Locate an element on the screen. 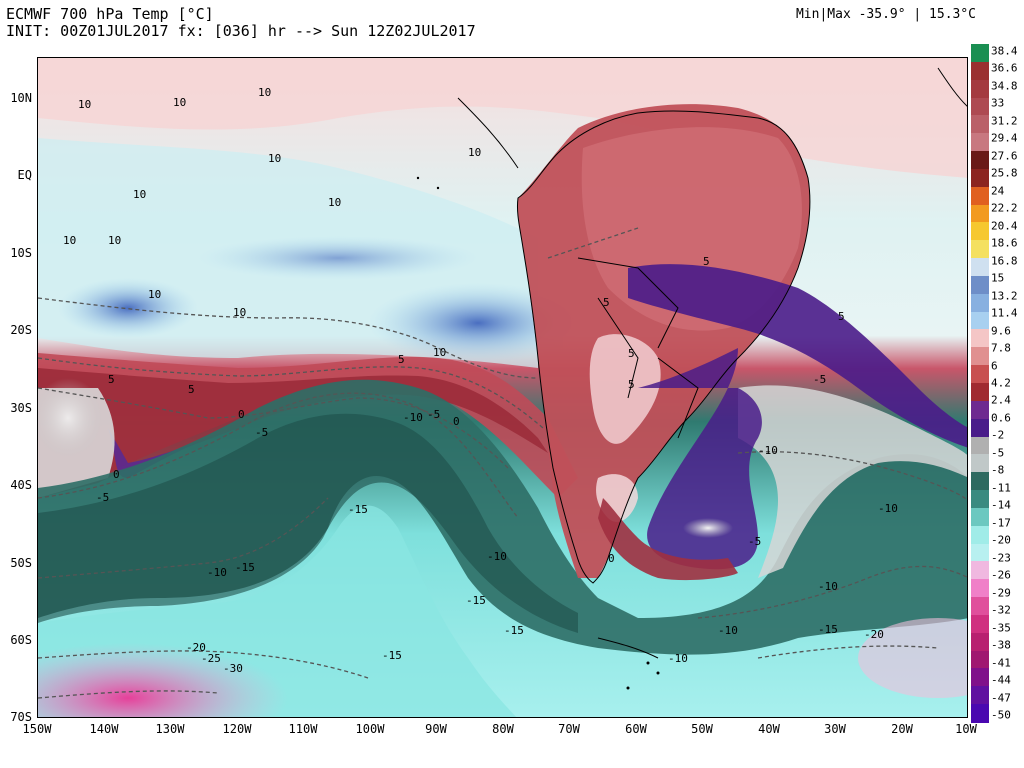  lat-label: 20S is located at coordinates (21, 330).